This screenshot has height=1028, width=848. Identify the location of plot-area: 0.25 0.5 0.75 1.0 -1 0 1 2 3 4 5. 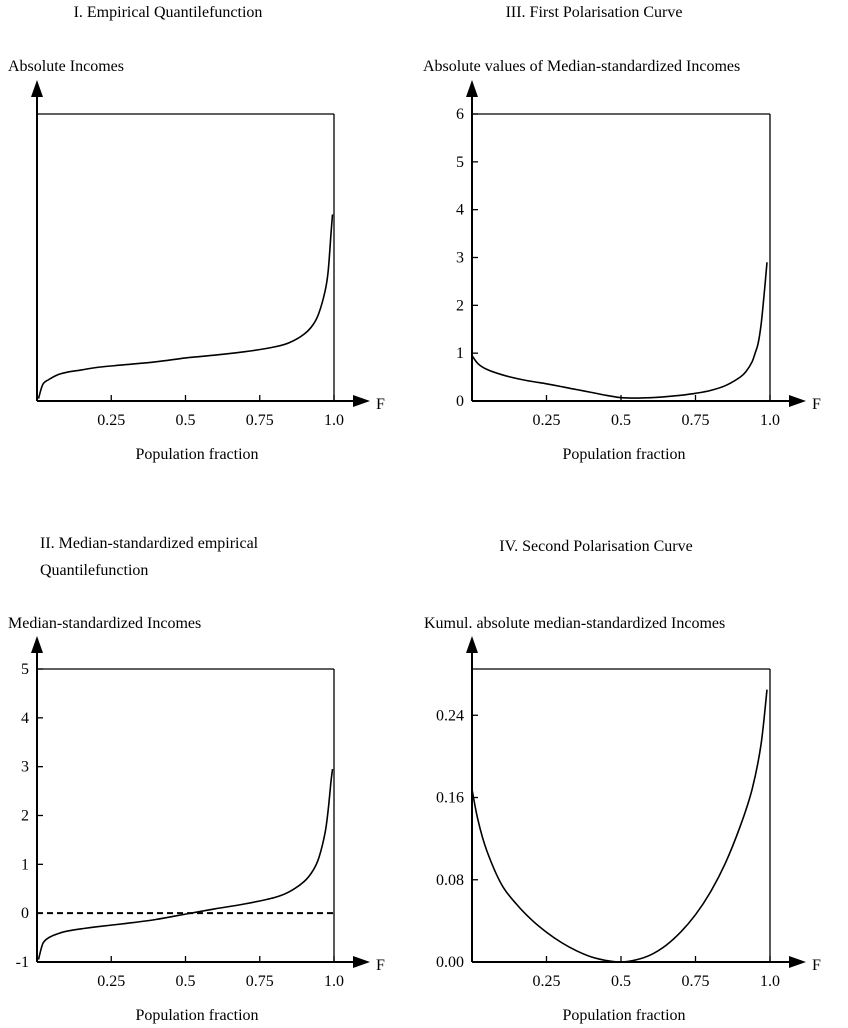
(193, 813).